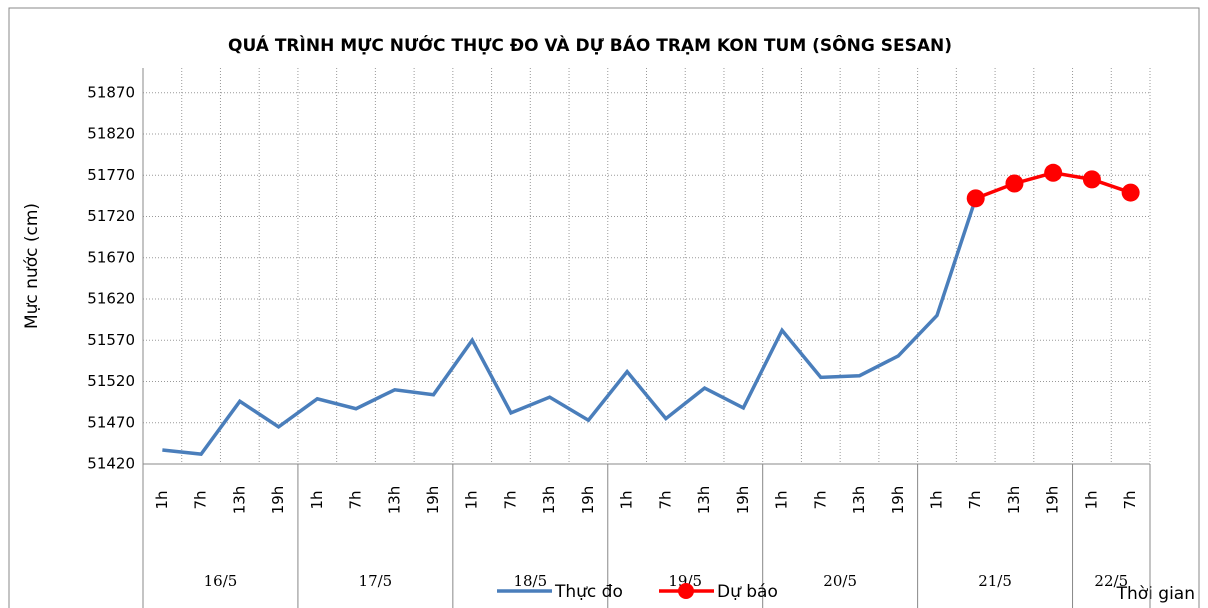 The width and height of the screenshot is (1208, 608). What do you see at coordinates (111, 92) in the screenshot?
I see `y-tick-label: 51870` at bounding box center [111, 92].